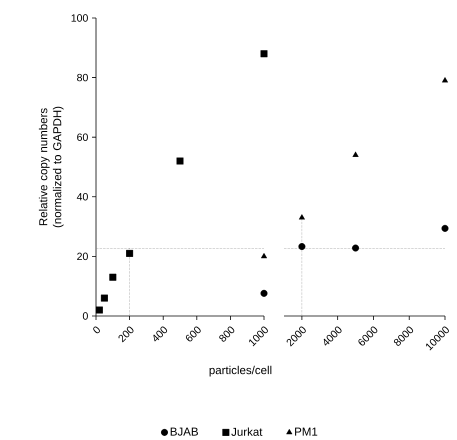 The width and height of the screenshot is (457, 440). What do you see at coordinates (85, 316) in the screenshot?
I see `y-tick-label: 0` at bounding box center [85, 316].